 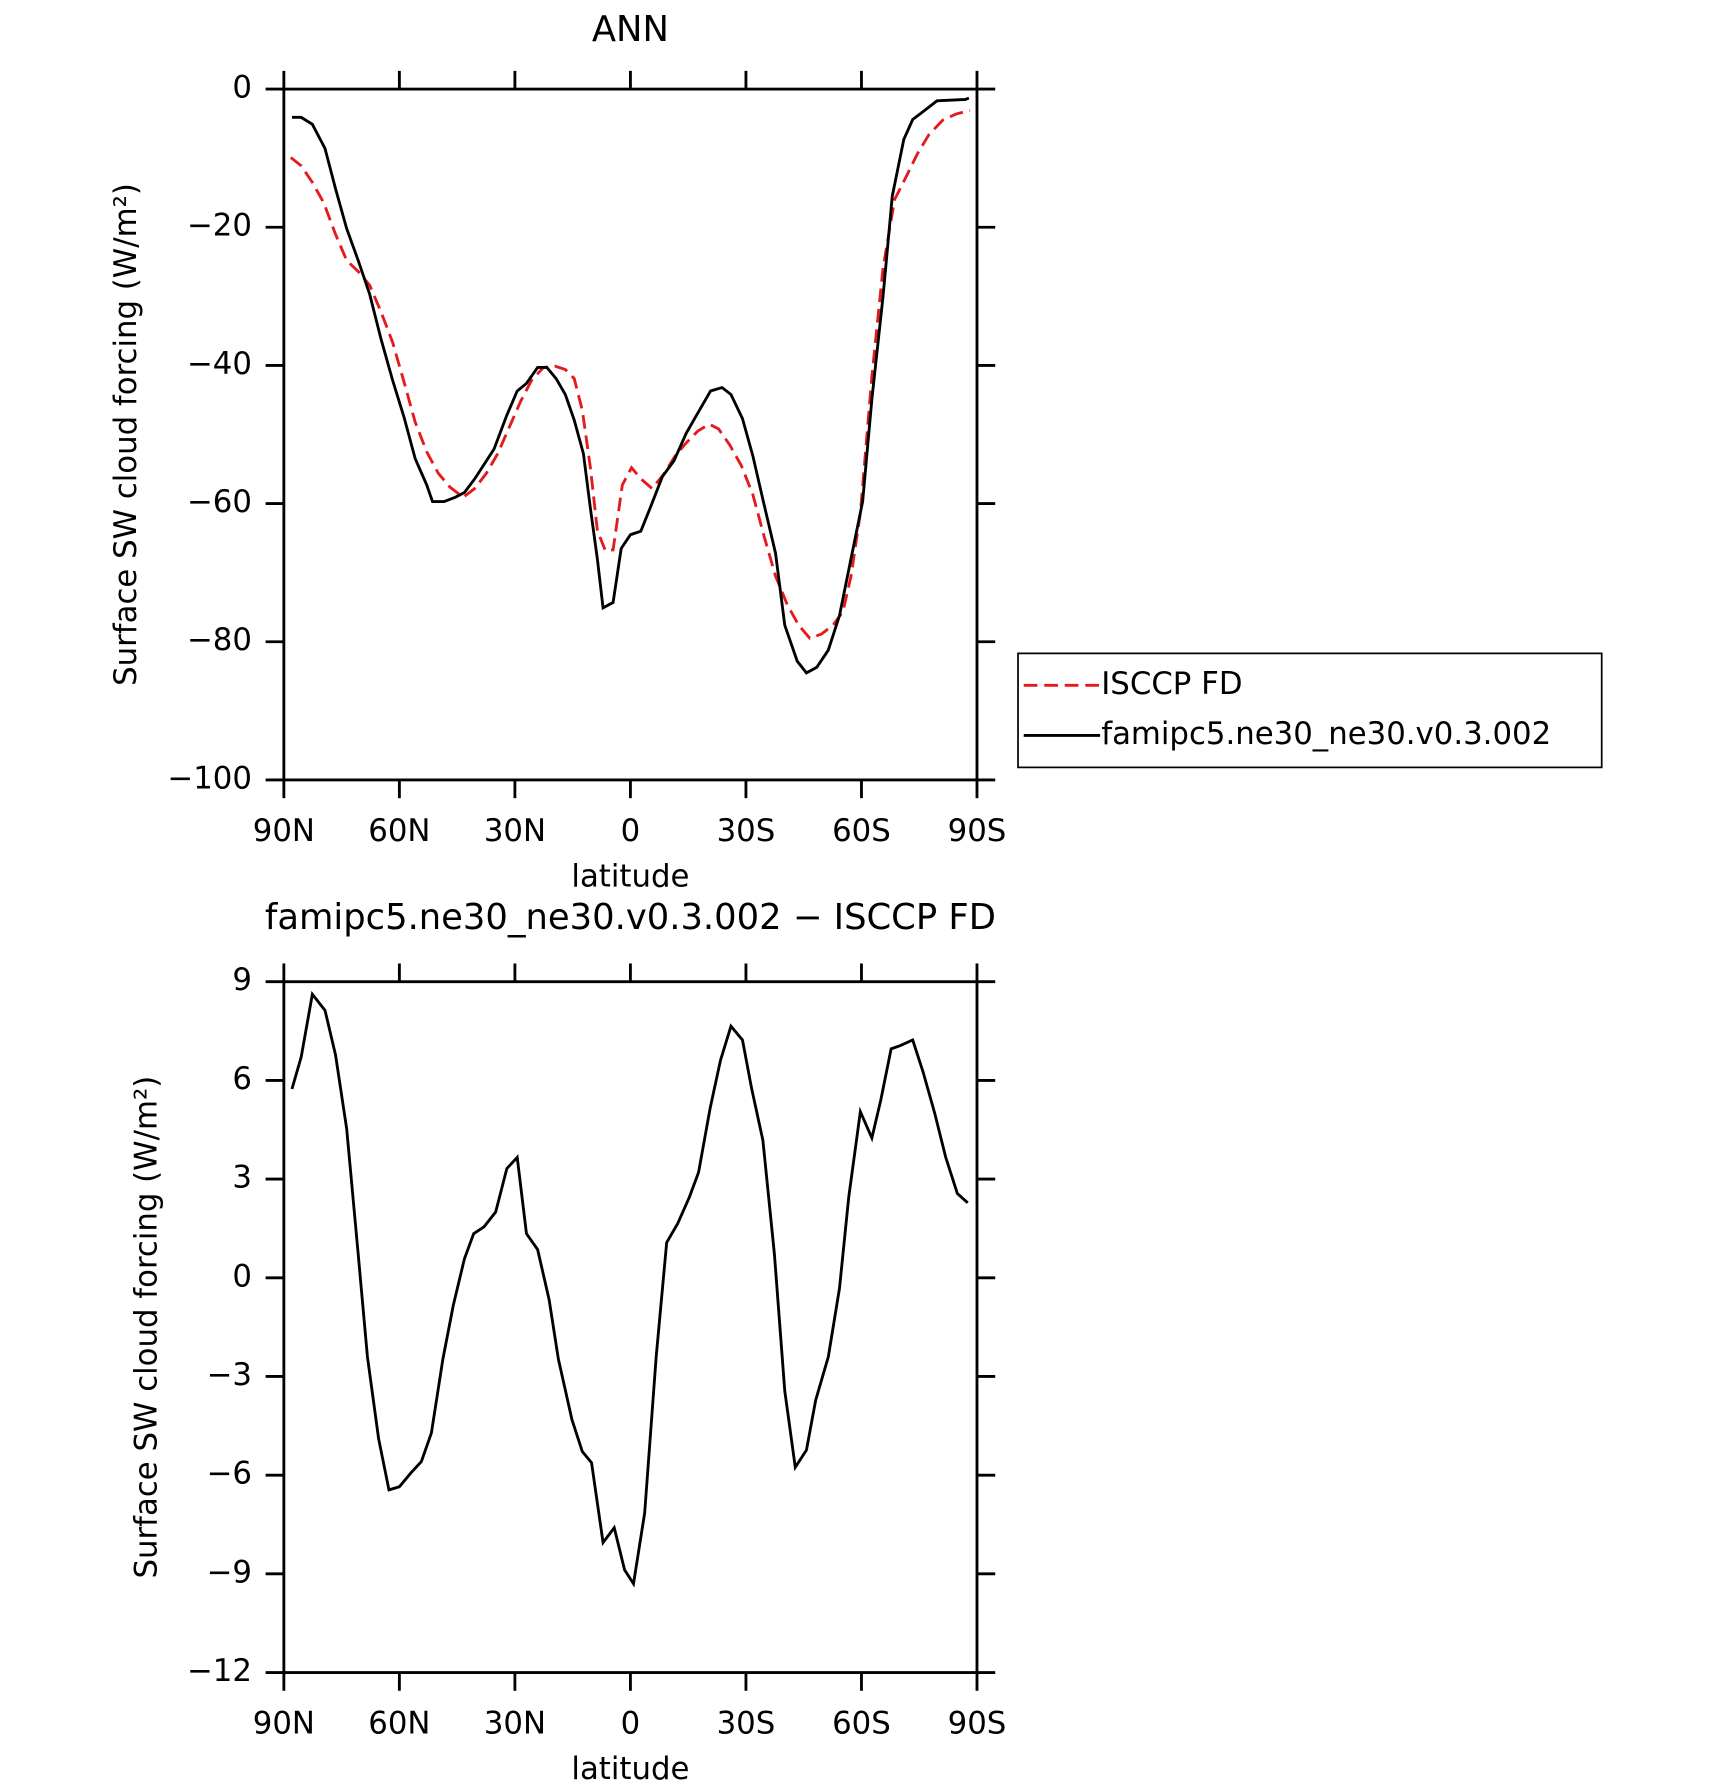 I want to click on chart-title: ANN, so click(x=630, y=29).